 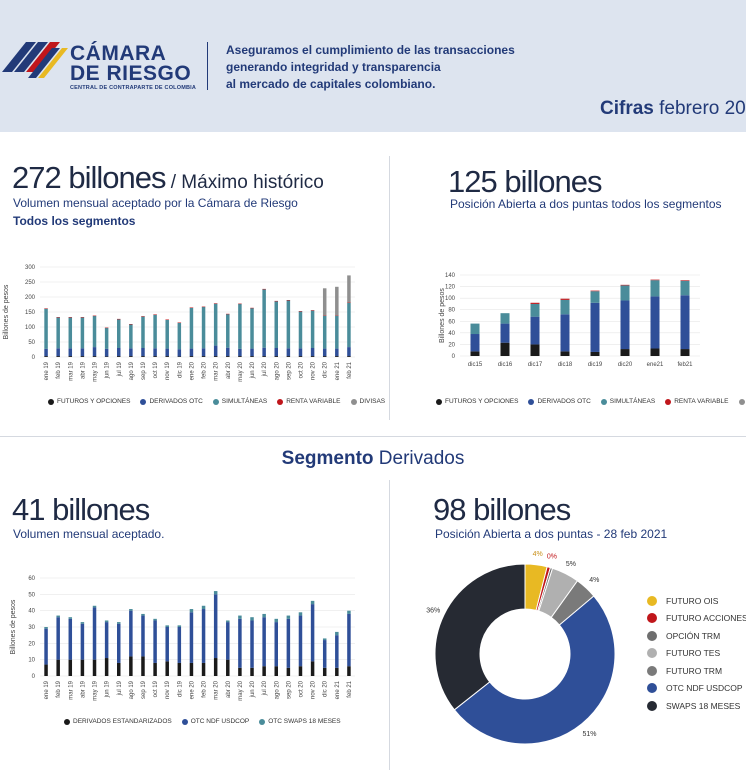 What do you see at coordinates (699, 108) in the screenshot?
I see `cifras-date: febrero 20` at bounding box center [699, 108].